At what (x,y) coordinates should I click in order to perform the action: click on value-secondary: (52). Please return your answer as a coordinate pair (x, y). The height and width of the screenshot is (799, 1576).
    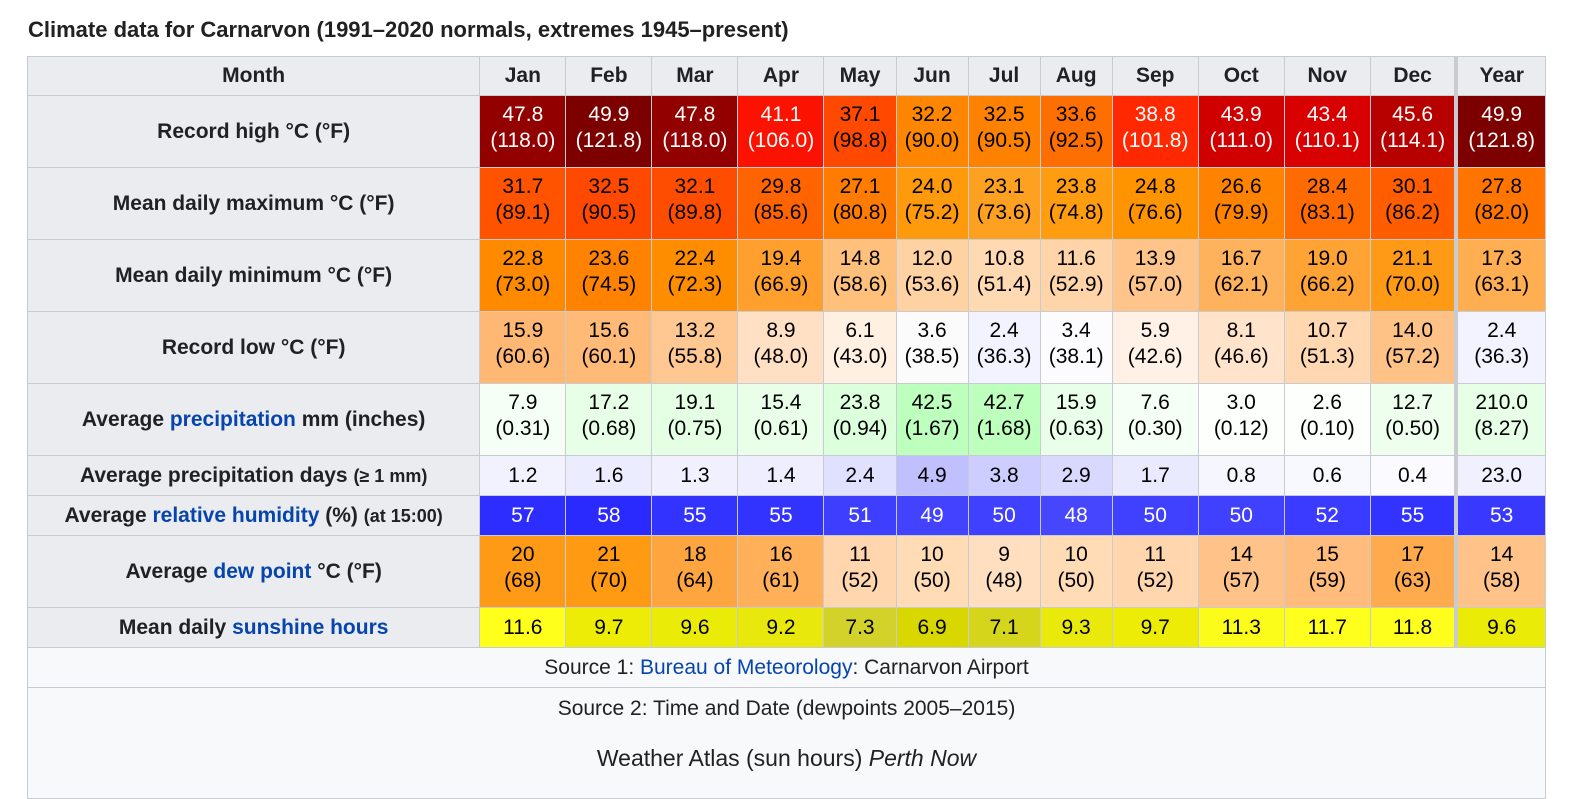
    Looking at the image, I should click on (860, 580).